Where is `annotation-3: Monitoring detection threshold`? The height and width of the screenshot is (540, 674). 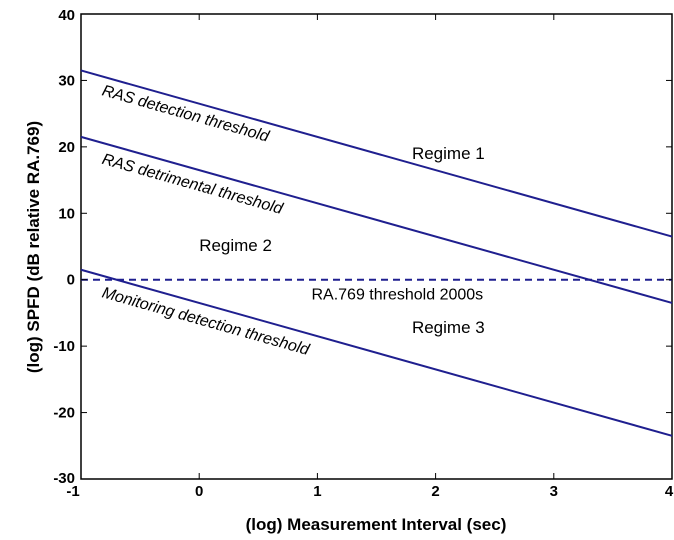
annotation-3: Monitoring detection threshold is located at coordinates (206, 321).